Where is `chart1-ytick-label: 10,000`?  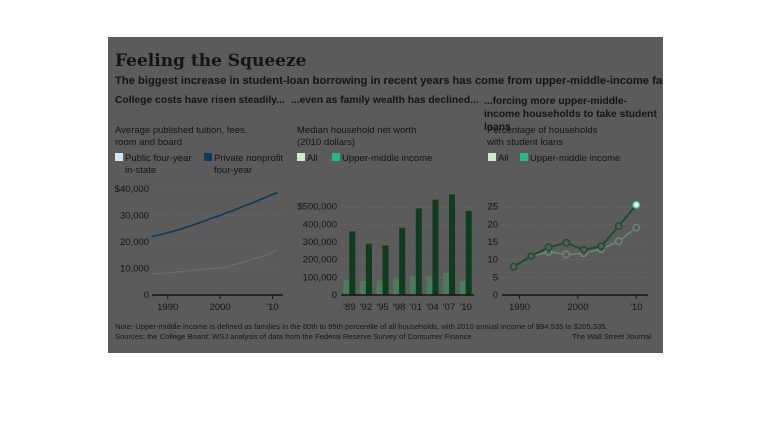
chart1-ytick-label: 10,000 is located at coordinates (134, 269).